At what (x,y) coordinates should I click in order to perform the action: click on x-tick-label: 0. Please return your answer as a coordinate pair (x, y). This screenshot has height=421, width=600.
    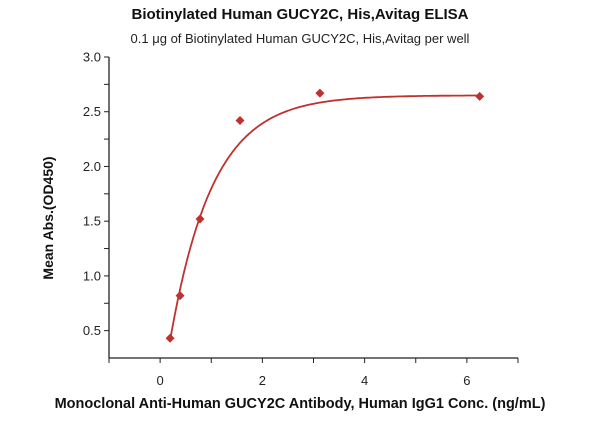
    Looking at the image, I should click on (160, 380).